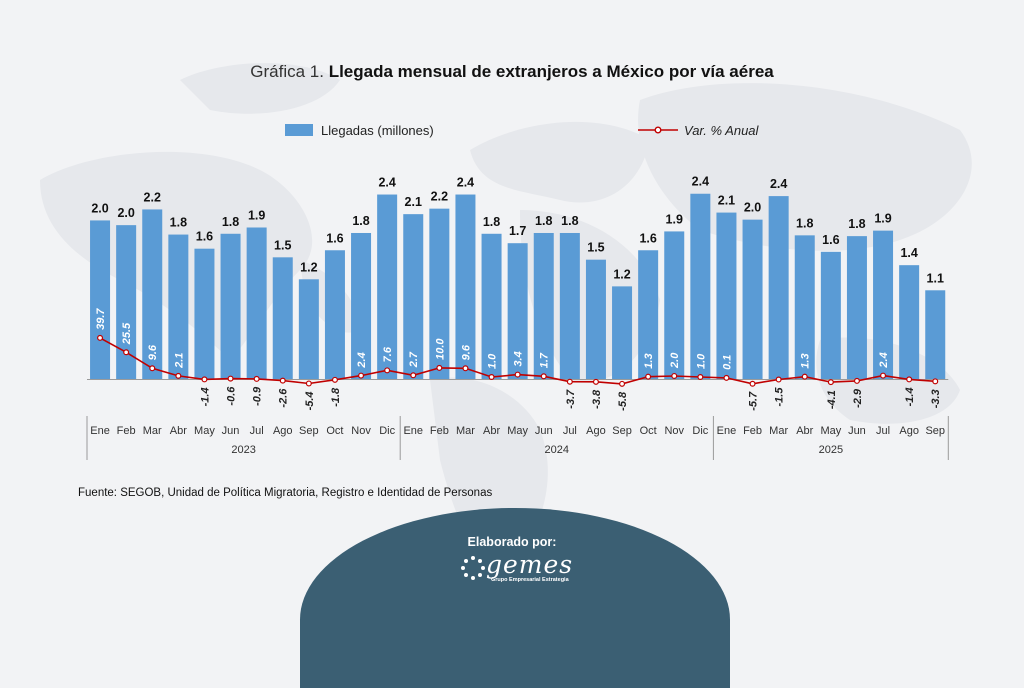 The height and width of the screenshot is (688, 1024). I want to click on line-label: 9.6, so click(466, 352).